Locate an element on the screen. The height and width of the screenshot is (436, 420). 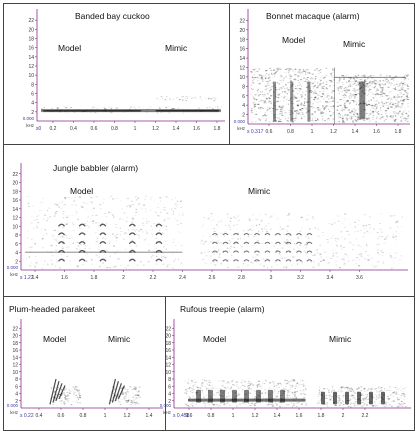
model-call-syllable is located at coordinates (62, 243).